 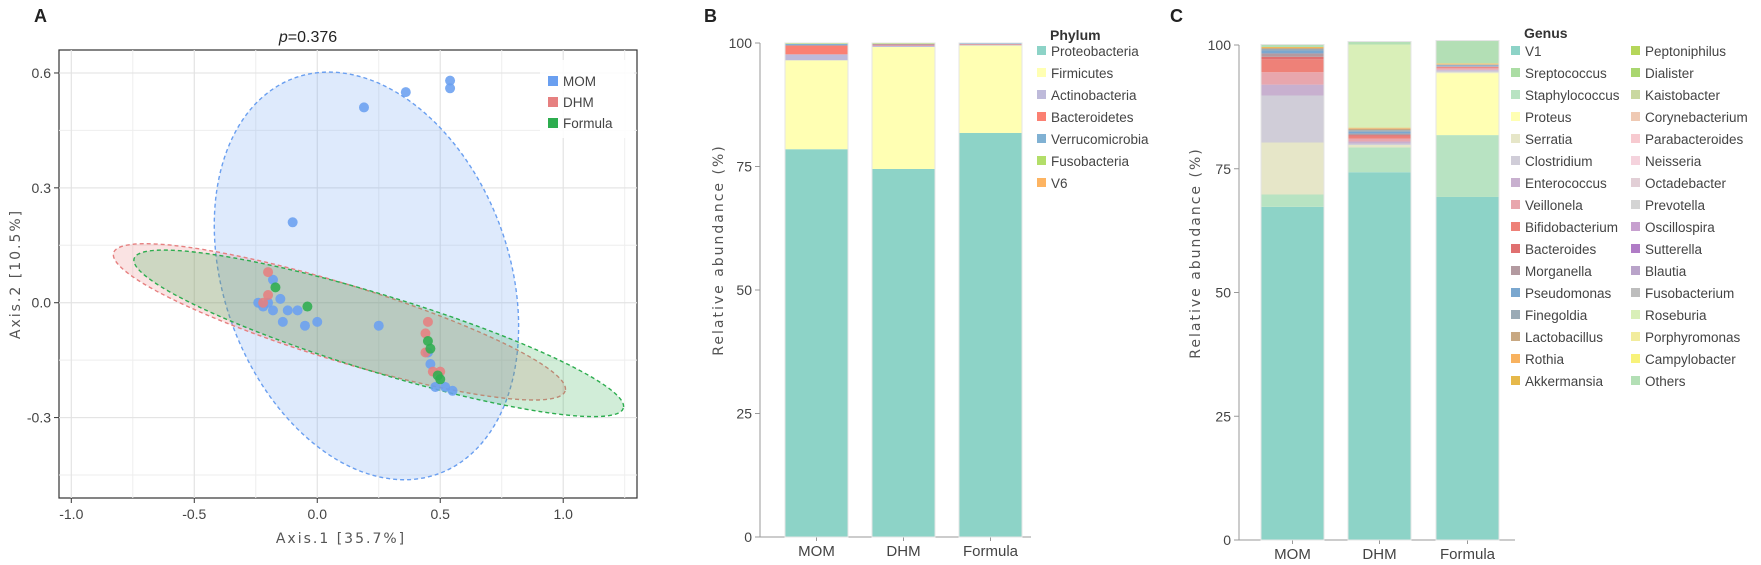 I want to click on panel-c-legend-label-kaistobacter: Kaistobacter, so click(x=1683, y=95).